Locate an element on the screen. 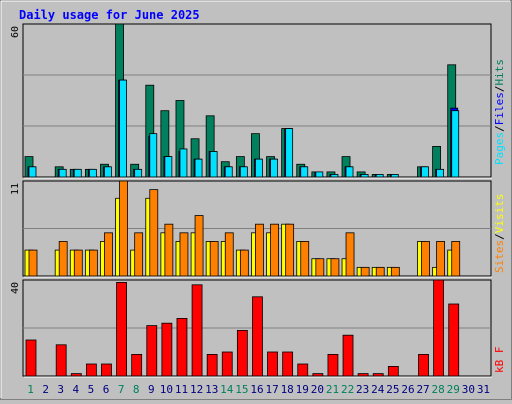  x-tick-label-day-30: 30 is located at coordinates (468, 389).